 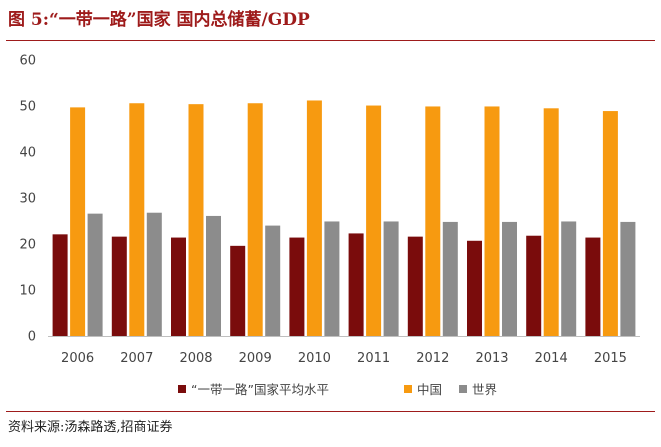 I want to click on bar-world-2014, so click(x=569, y=278).